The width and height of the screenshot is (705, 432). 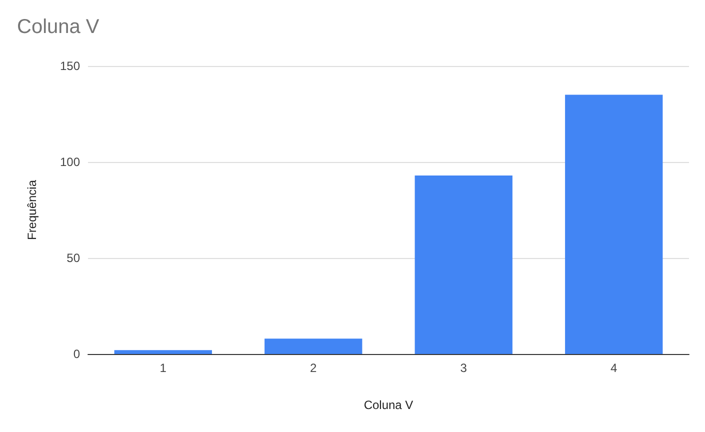 What do you see at coordinates (58, 27) in the screenshot?
I see `chart-title: Coluna V` at bounding box center [58, 27].